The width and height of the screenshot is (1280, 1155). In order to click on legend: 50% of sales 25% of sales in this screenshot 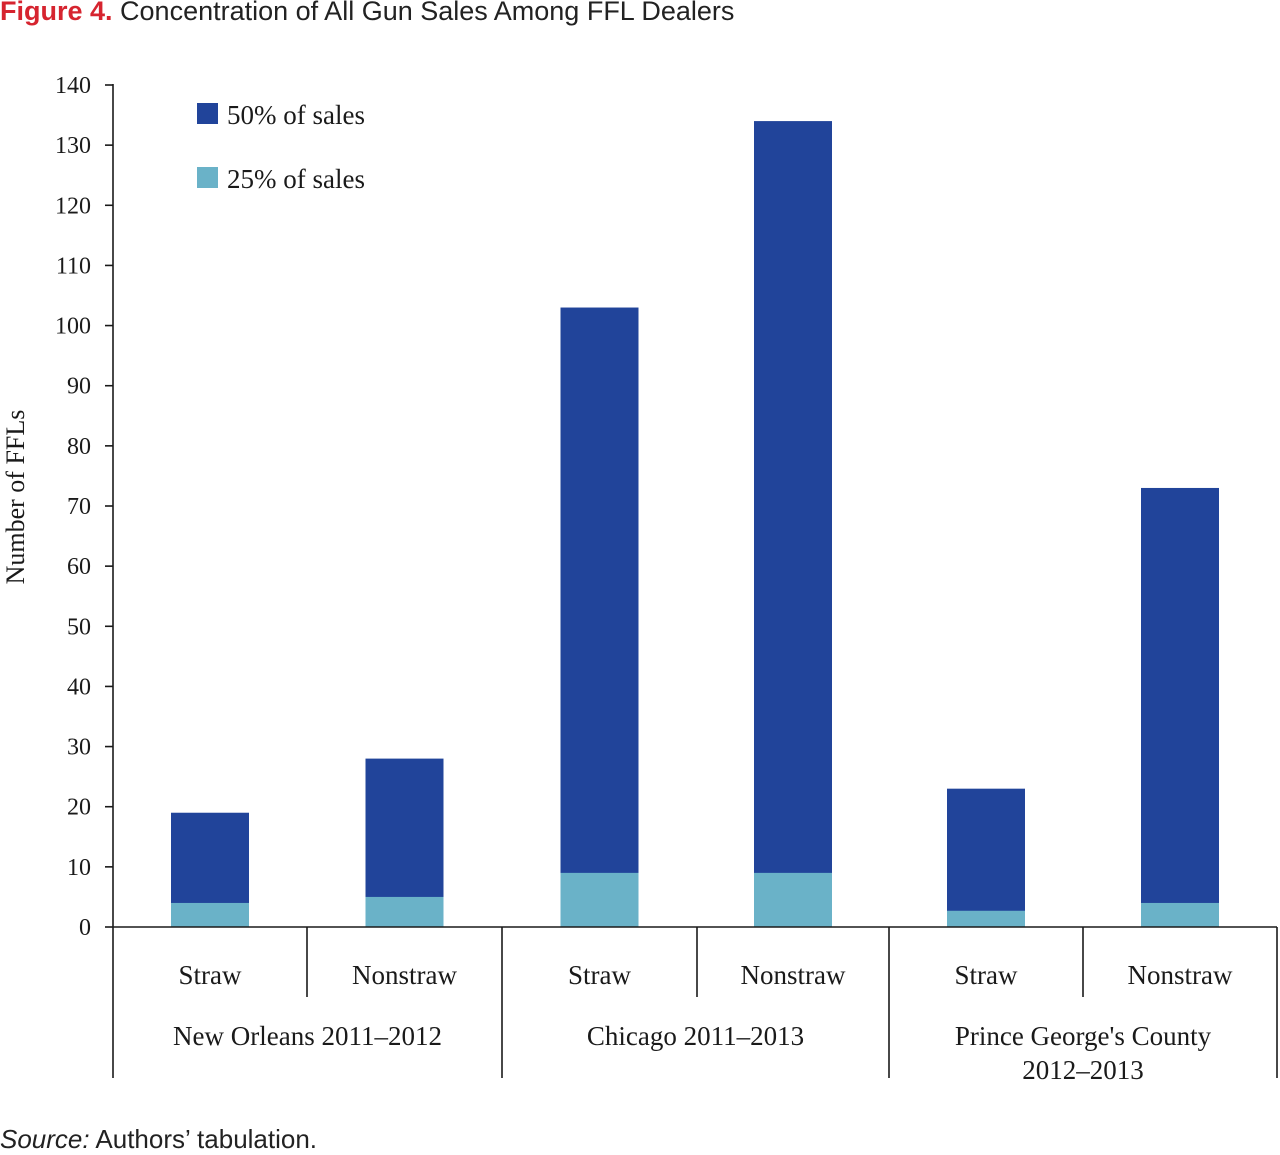, I will do `click(281, 147)`.